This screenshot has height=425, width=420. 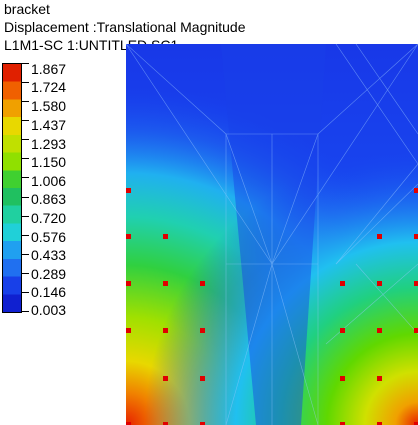 I want to click on legend-value: 0.146, so click(x=49, y=292).